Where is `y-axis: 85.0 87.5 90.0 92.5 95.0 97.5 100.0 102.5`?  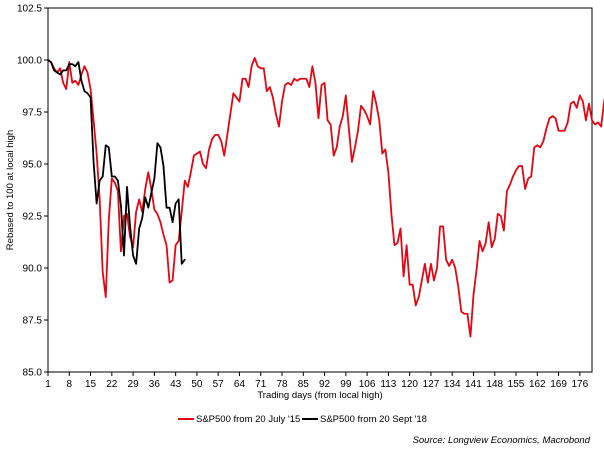
y-axis: 85.0 87.5 90.0 92.5 95.0 97.5 100.0 102.5 is located at coordinates (32, 191).